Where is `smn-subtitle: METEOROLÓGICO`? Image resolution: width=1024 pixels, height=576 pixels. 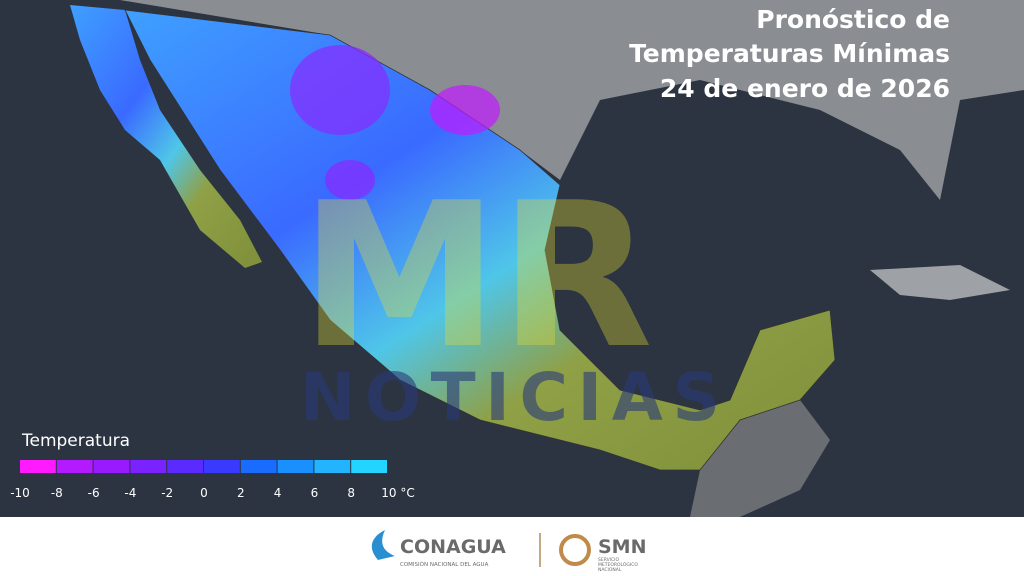
smn-subtitle: METEOROLÓGICO is located at coordinates (618, 564).